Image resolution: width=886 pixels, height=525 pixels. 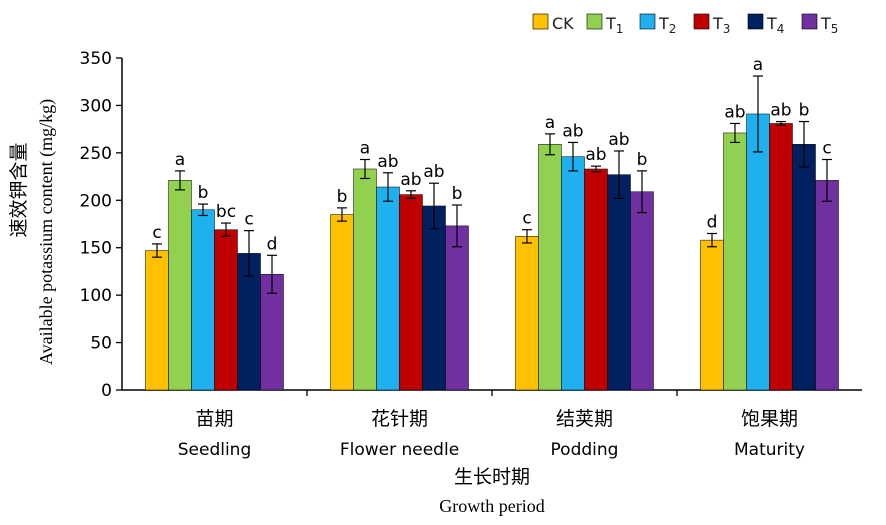 I want to click on legend-label: CK, so click(x=563, y=23).